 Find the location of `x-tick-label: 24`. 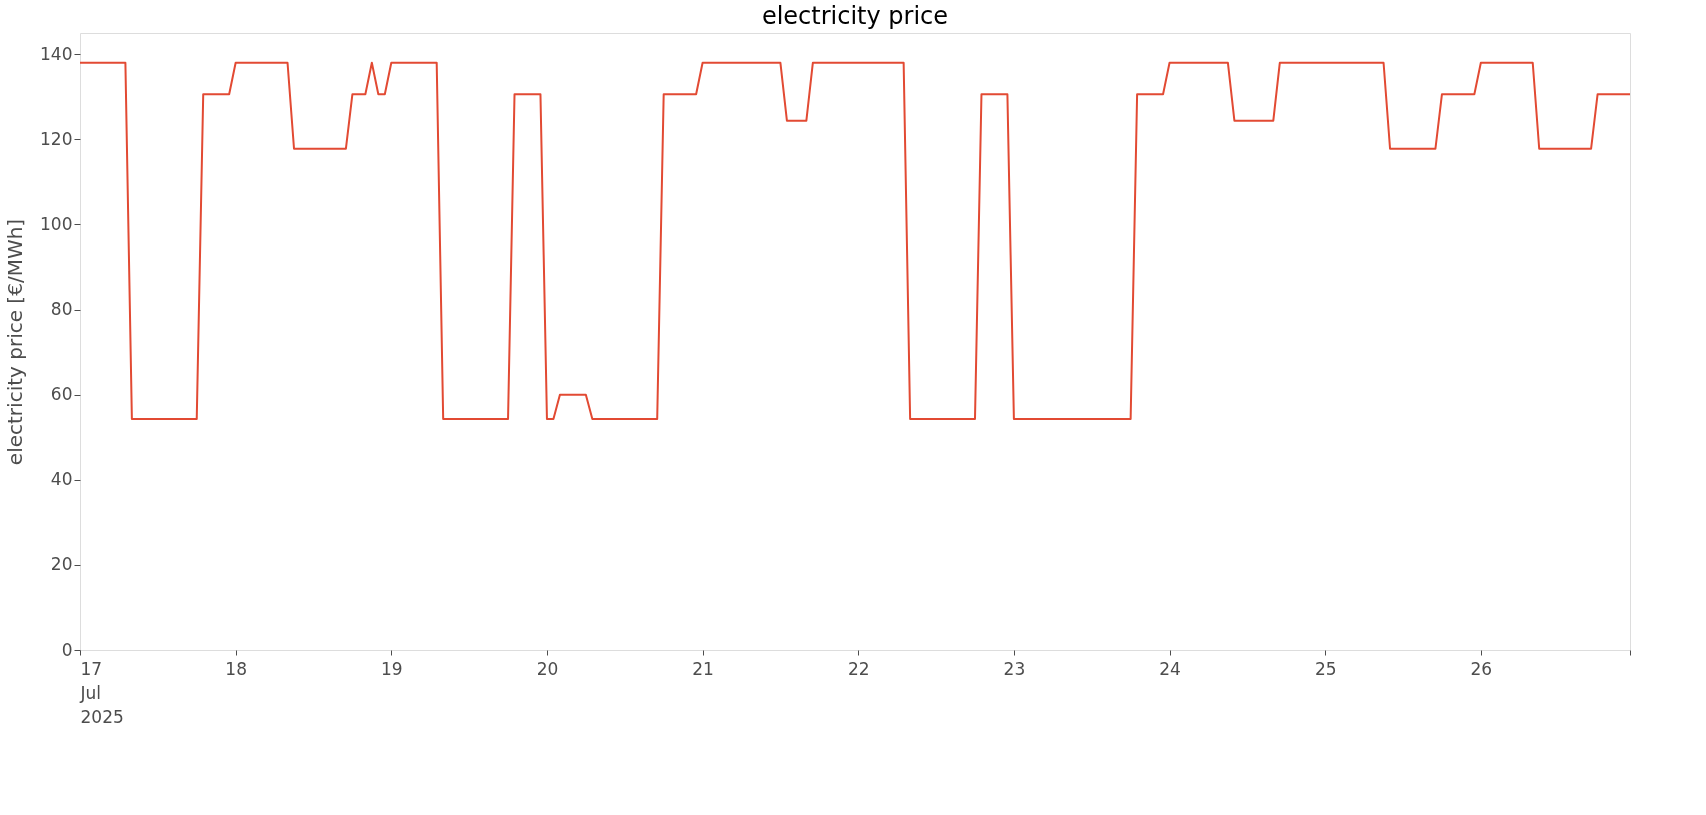

x-tick-label: 24 is located at coordinates (1170, 668).